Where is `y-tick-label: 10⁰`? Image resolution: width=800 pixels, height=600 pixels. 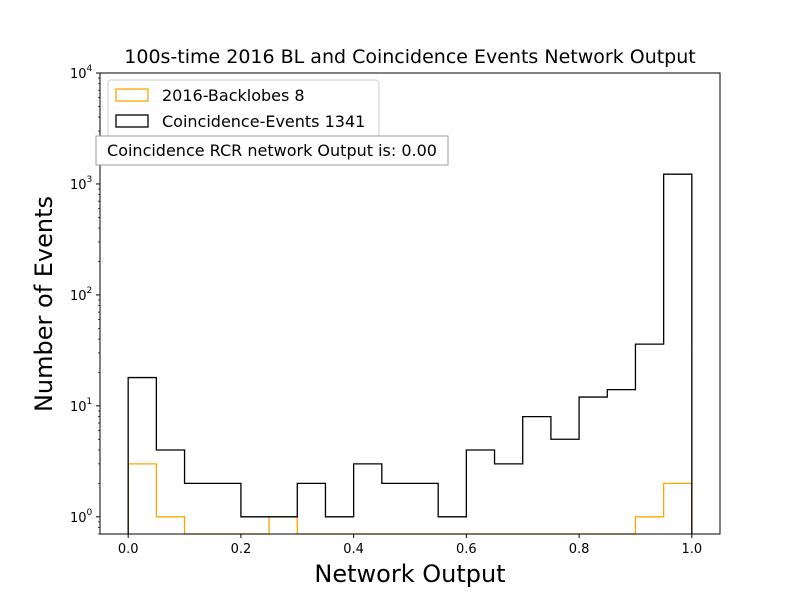
y-tick-label: 10⁰ is located at coordinates (81, 517).